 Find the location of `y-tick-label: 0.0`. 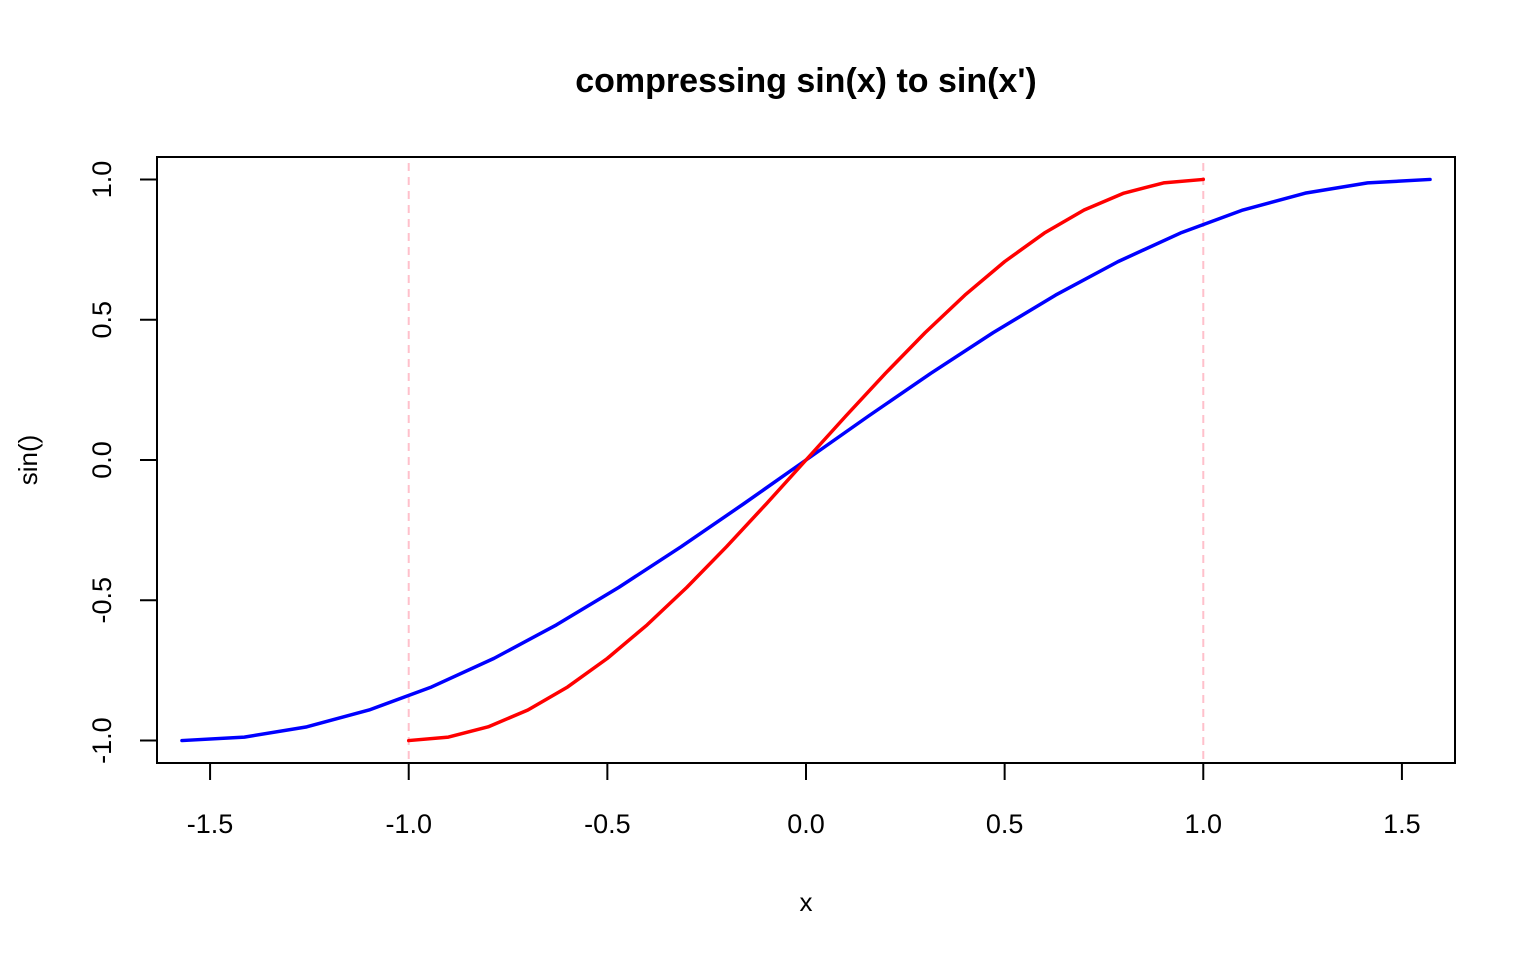

y-tick-label: 0.0 is located at coordinates (102, 460).